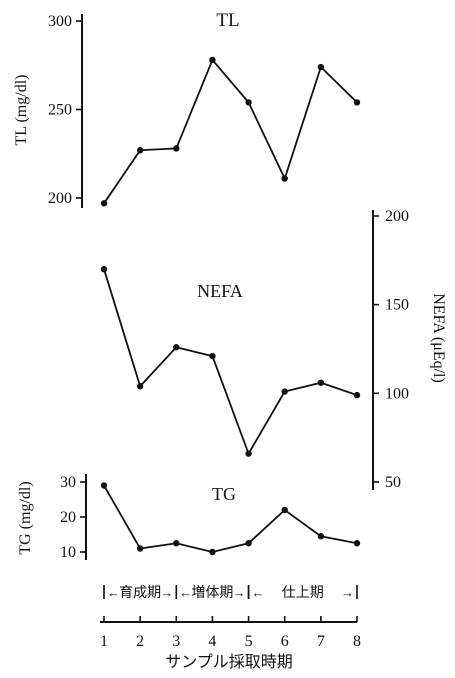  What do you see at coordinates (393, 482) in the screenshot?
I see `nefa-y-tick-label: 50` at bounding box center [393, 482].